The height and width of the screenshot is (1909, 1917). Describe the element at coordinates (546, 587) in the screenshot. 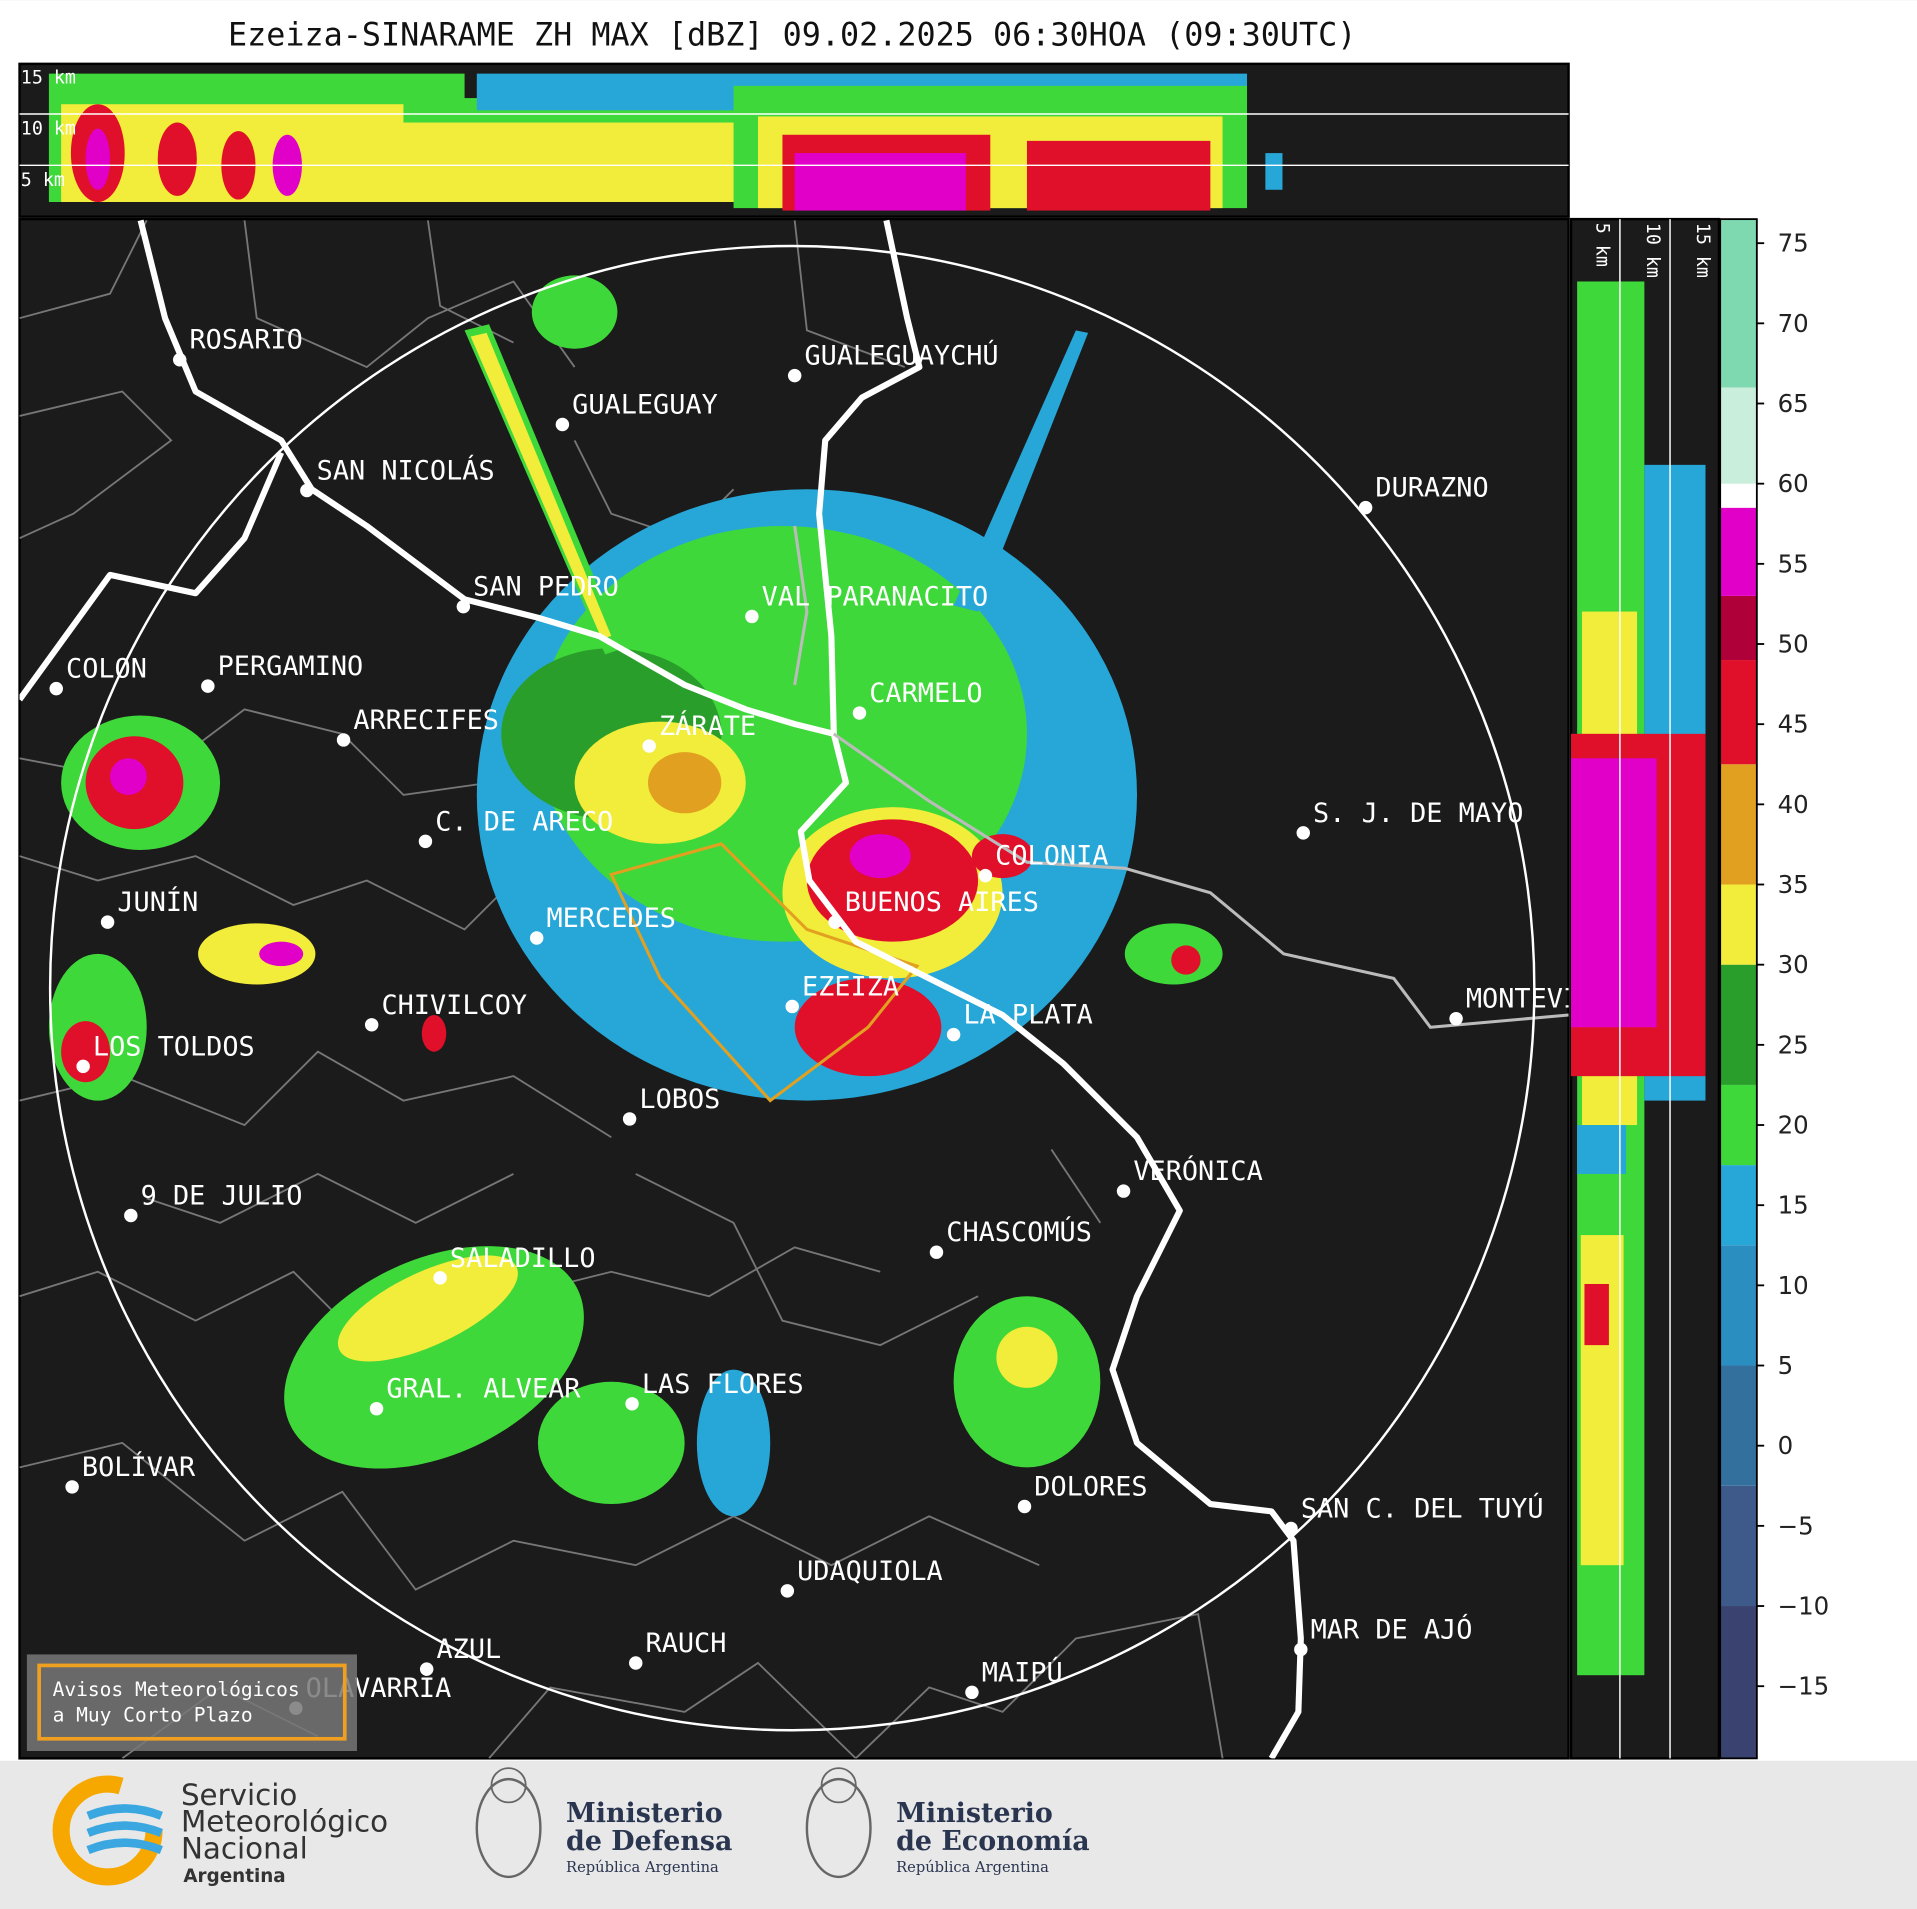

I see `city-label: SAN PEDRO` at that location.